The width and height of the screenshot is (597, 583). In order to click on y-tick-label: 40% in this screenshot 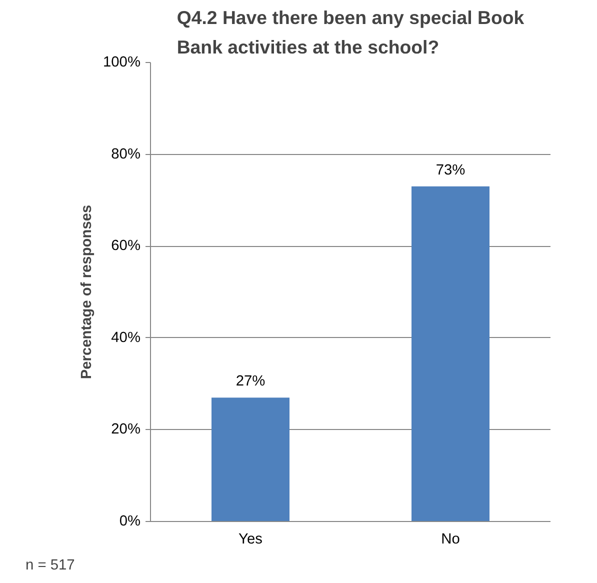, I will do `click(126, 338)`.